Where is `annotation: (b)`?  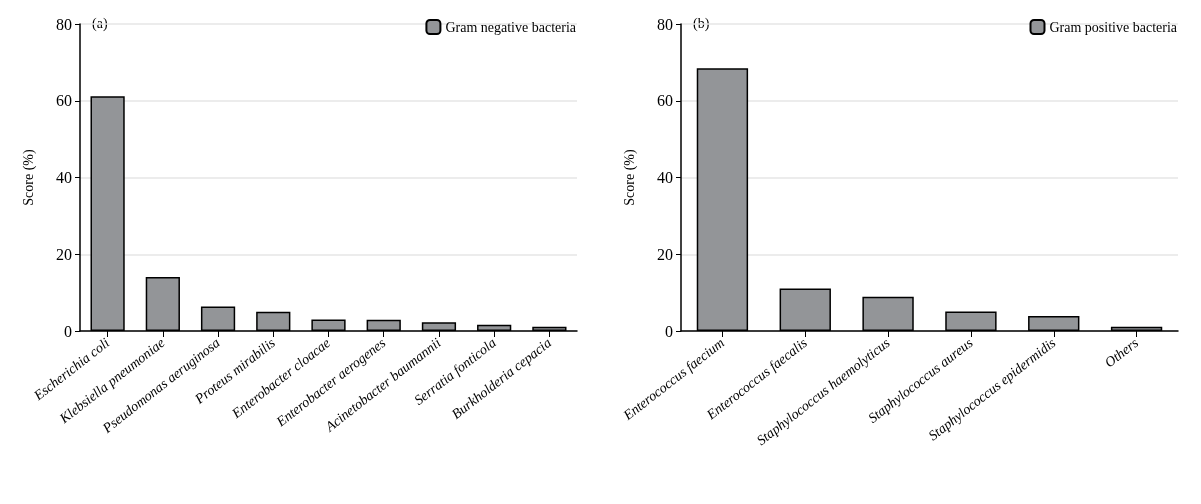 annotation: (b) is located at coordinates (701, 23).